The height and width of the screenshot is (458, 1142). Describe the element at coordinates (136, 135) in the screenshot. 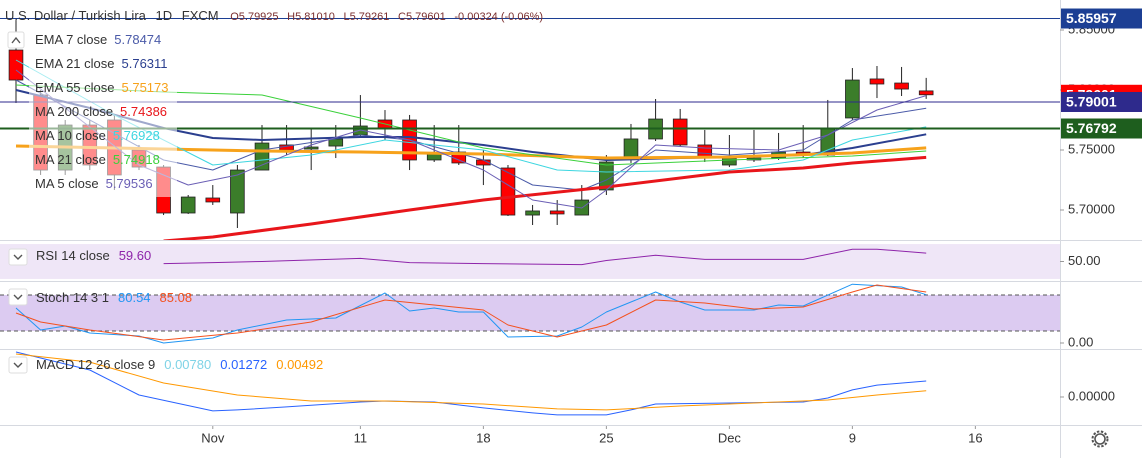

I see `legend-value: 5.76928` at that location.